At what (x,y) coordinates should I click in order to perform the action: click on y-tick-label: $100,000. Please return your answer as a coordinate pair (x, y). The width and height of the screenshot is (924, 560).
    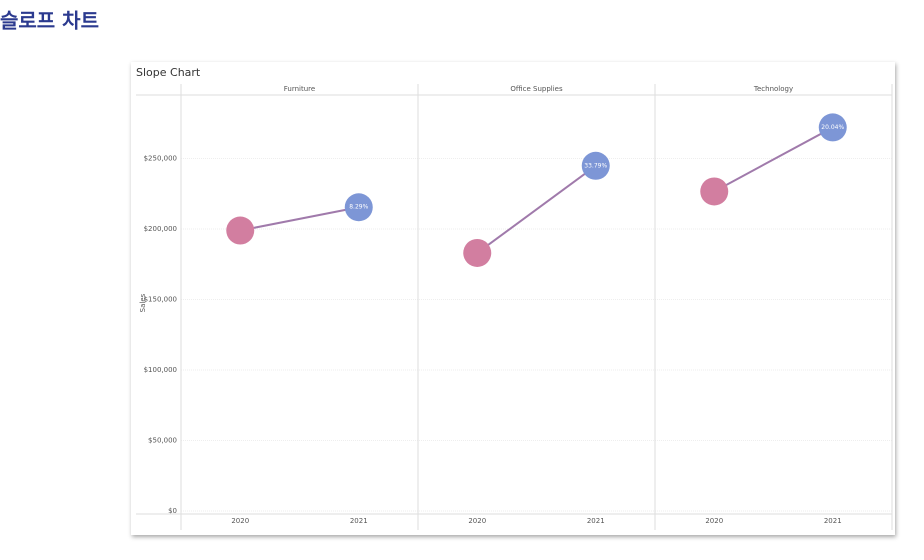
    Looking at the image, I should click on (160, 370).